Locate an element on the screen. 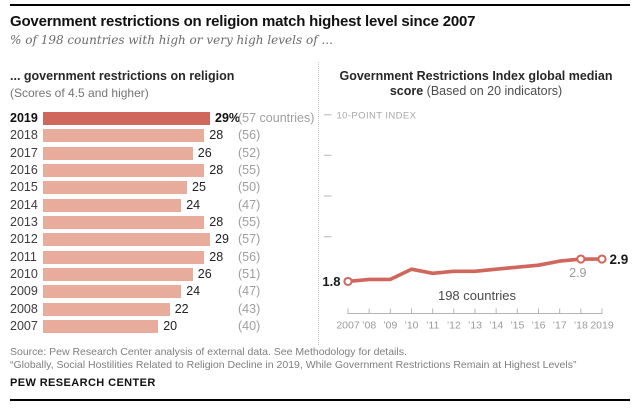  bar-row: 2015 25 (50) is located at coordinates (162, 187).